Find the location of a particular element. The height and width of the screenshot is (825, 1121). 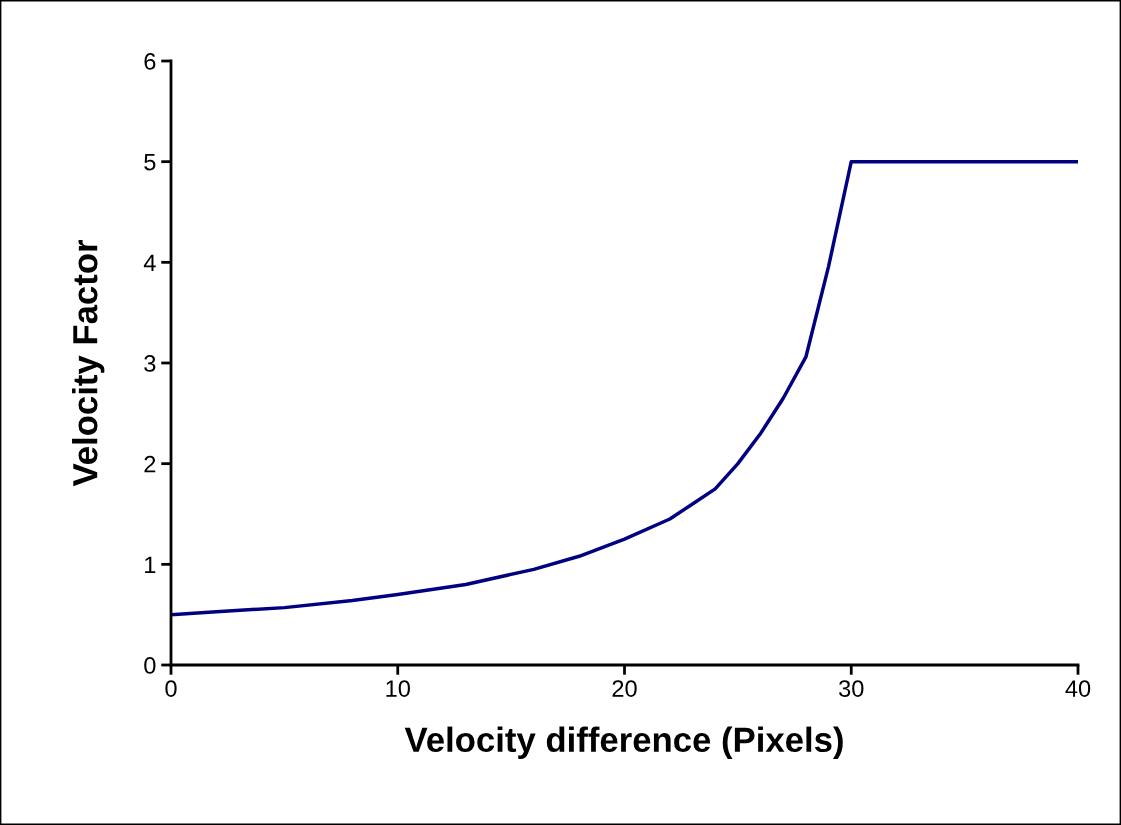

y-tick-label: 4 is located at coordinates (149, 262).